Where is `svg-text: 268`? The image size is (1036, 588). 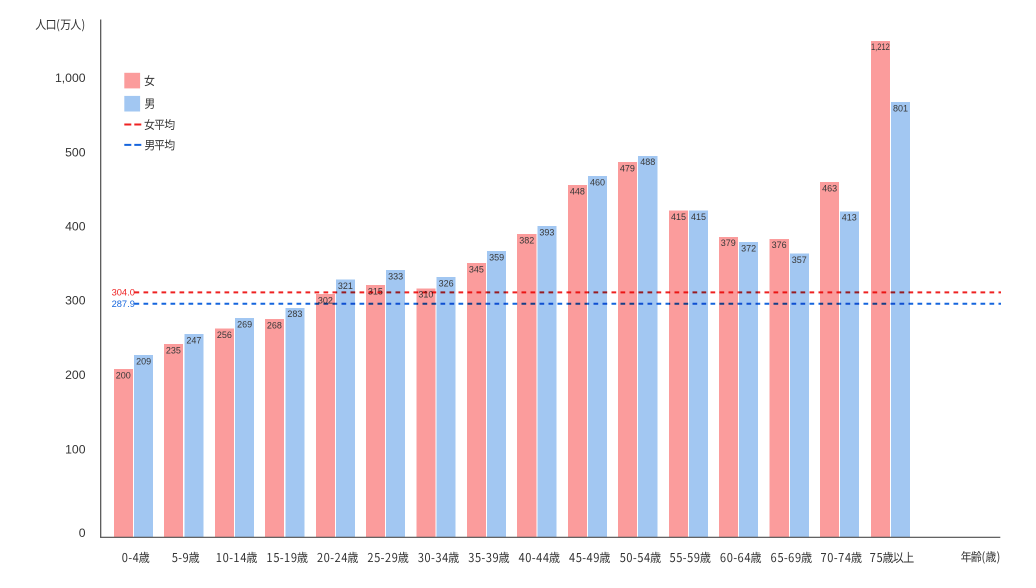 svg-text: 268 is located at coordinates (274, 325).